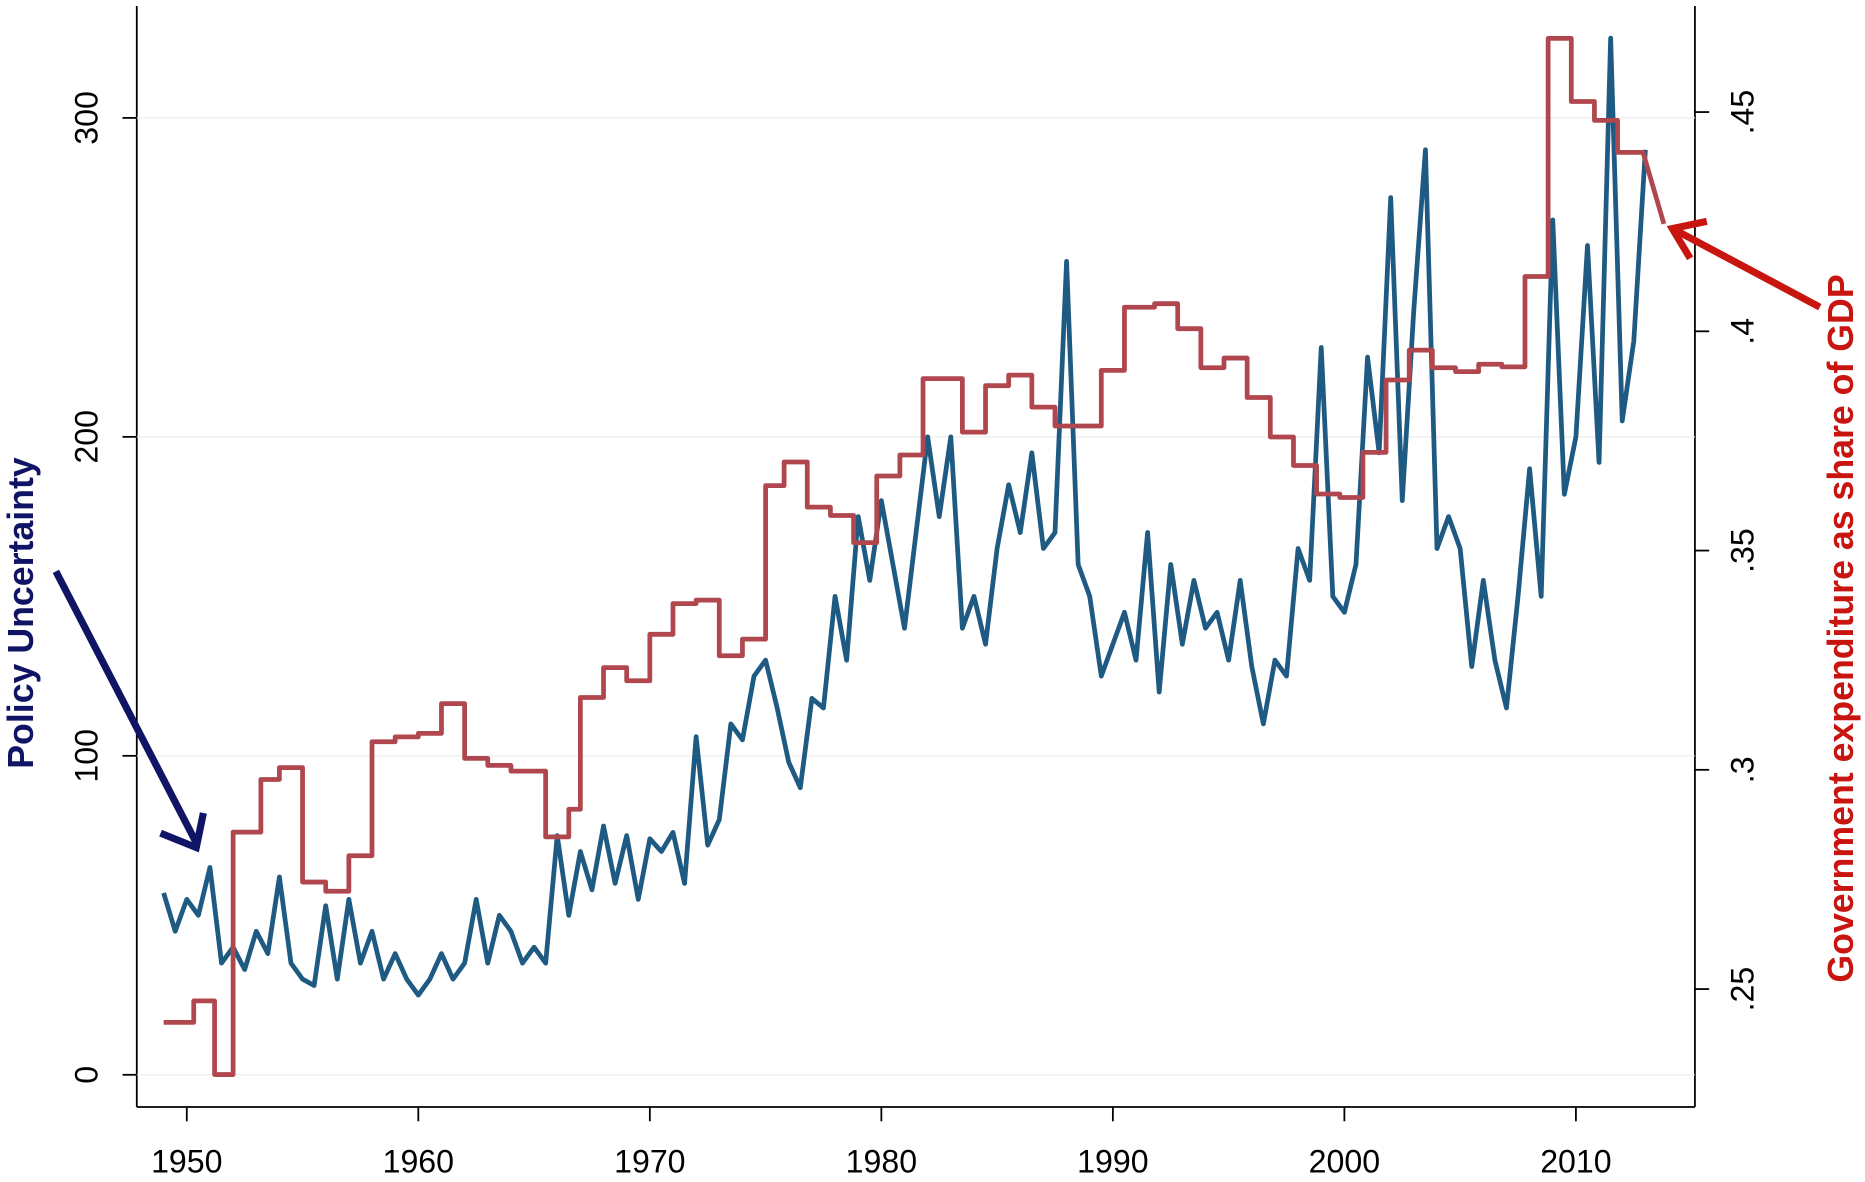  What do you see at coordinates (87, 118) in the screenshot?
I see `y-tick-label: 300` at bounding box center [87, 118].